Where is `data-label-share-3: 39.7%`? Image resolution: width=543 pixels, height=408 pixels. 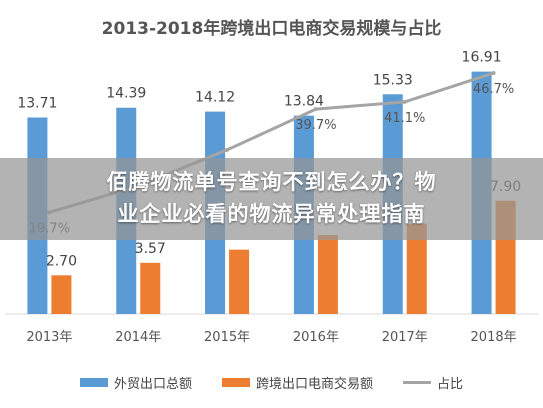
data-label-share-3: 39.7% is located at coordinates (315, 125).